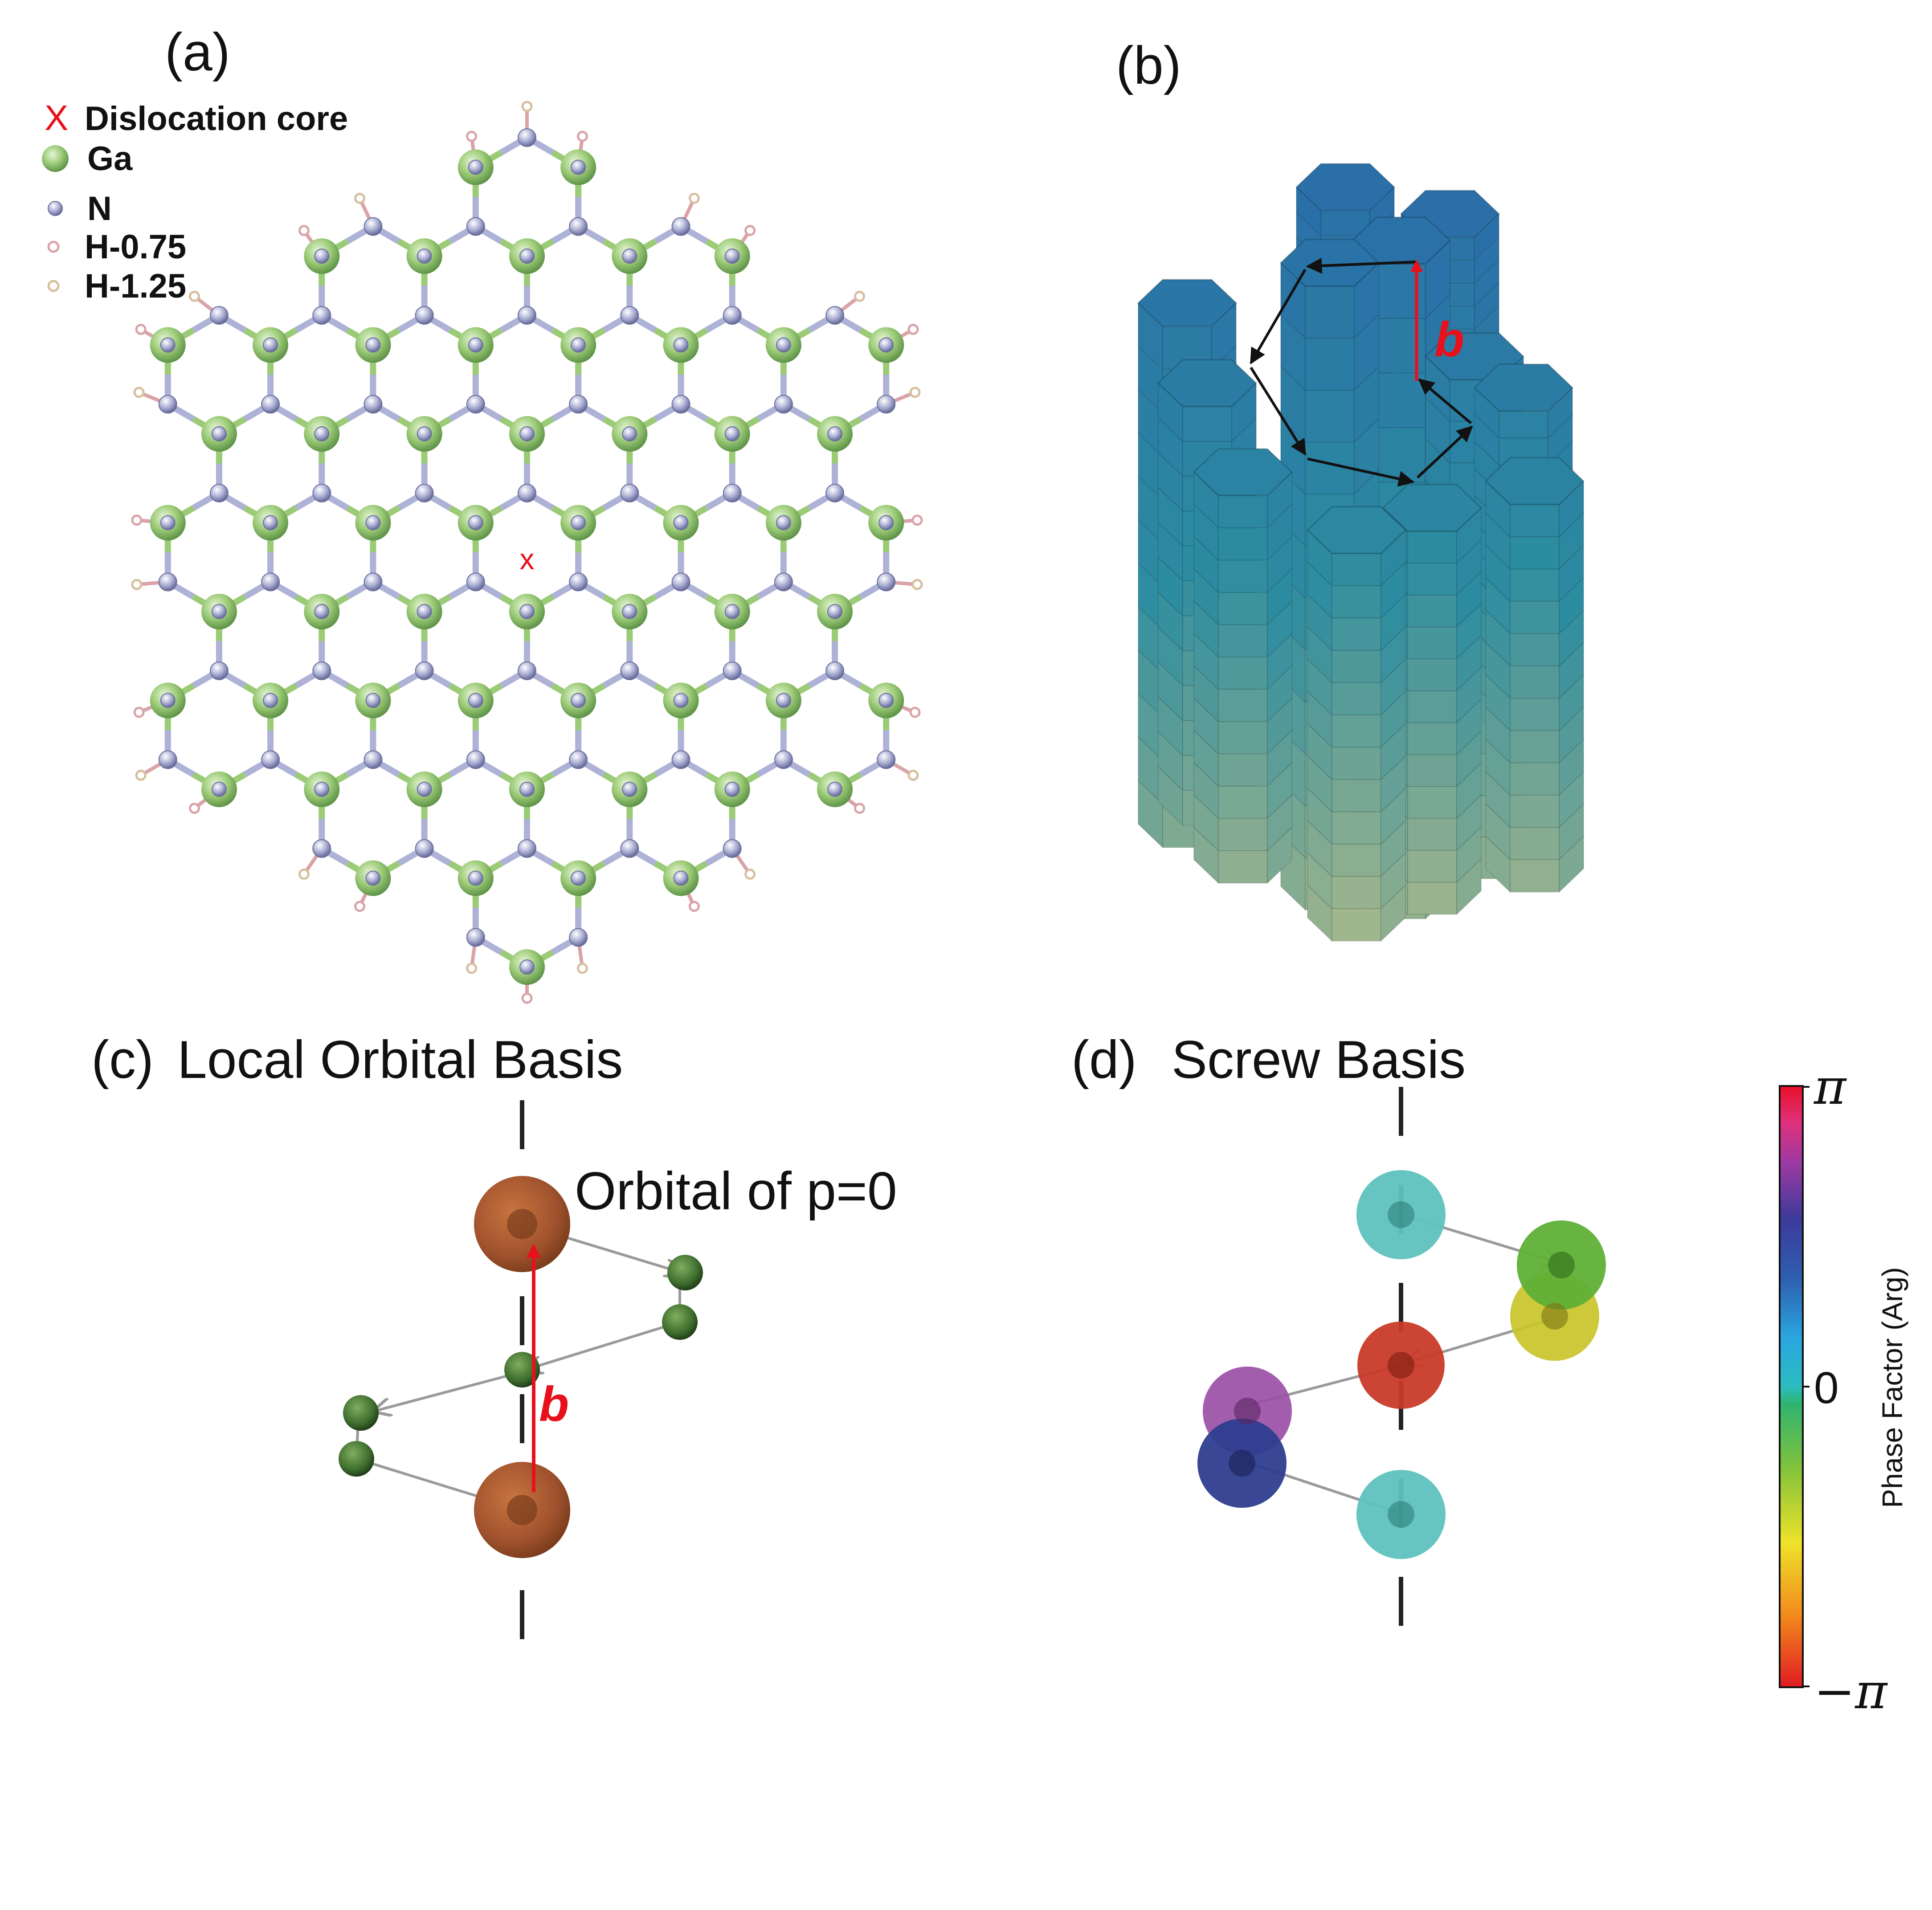 The image size is (1932, 1910). Describe the element at coordinates (527, 559) in the screenshot. I see `dislocation-core-marker: x` at that location.